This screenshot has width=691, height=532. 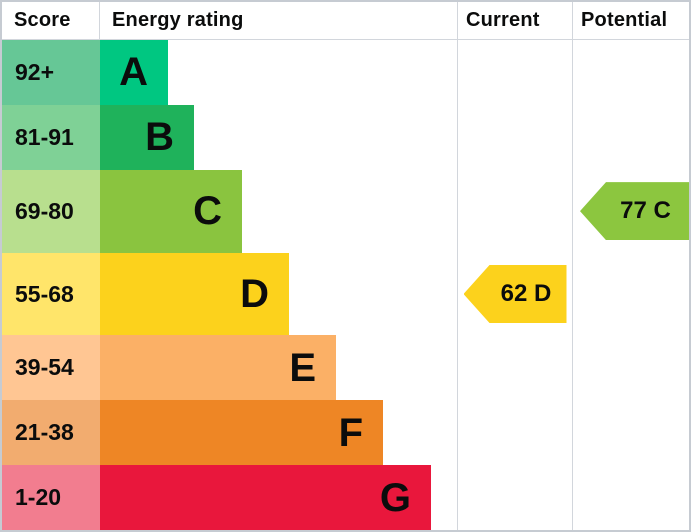 I want to click on potential-marker: 77 C, so click(x=634, y=211).